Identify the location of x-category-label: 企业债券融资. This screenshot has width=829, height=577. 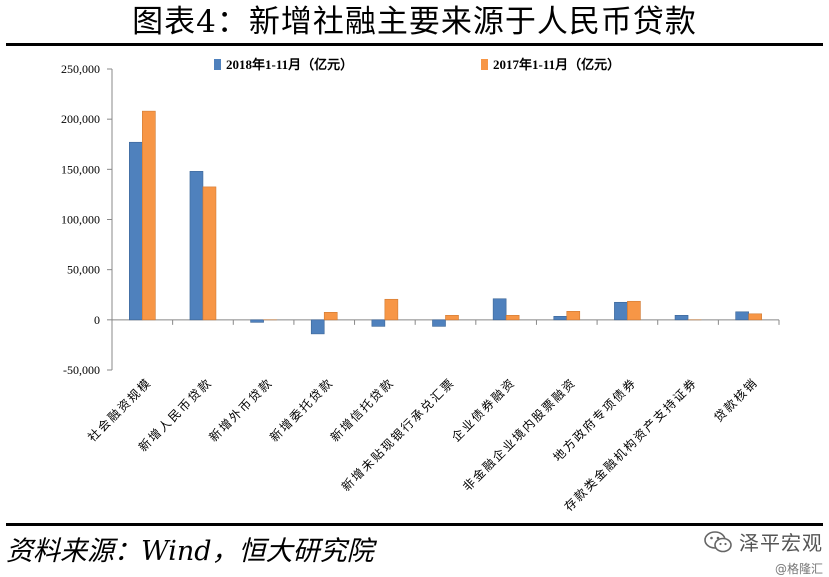
(483, 410).